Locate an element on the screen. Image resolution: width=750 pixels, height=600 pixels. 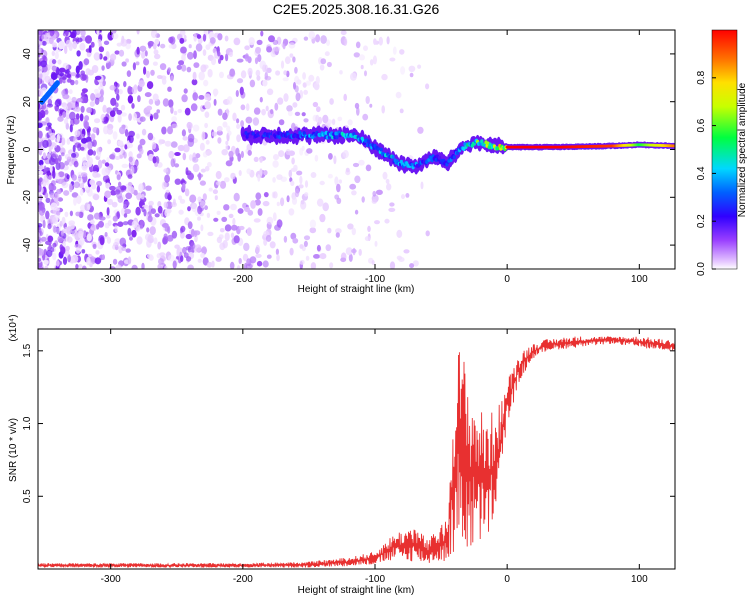
spectrogram-y-tick-label: 20 is located at coordinates (27, 102).